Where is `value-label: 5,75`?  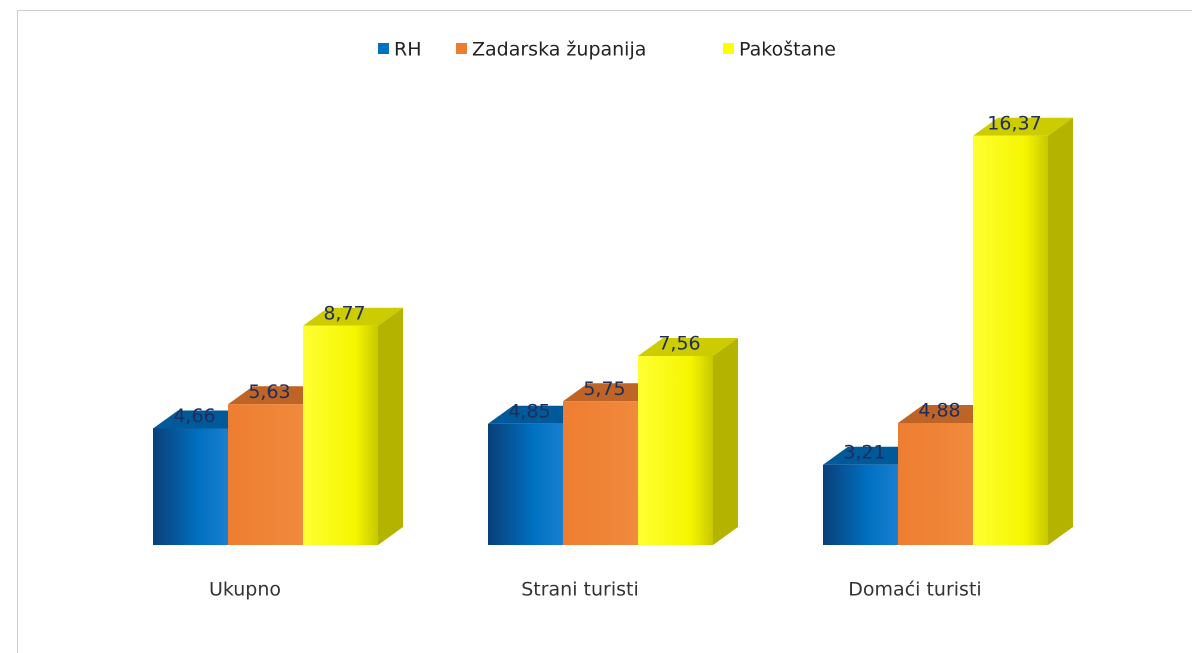 value-label: 5,75 is located at coordinates (604, 389).